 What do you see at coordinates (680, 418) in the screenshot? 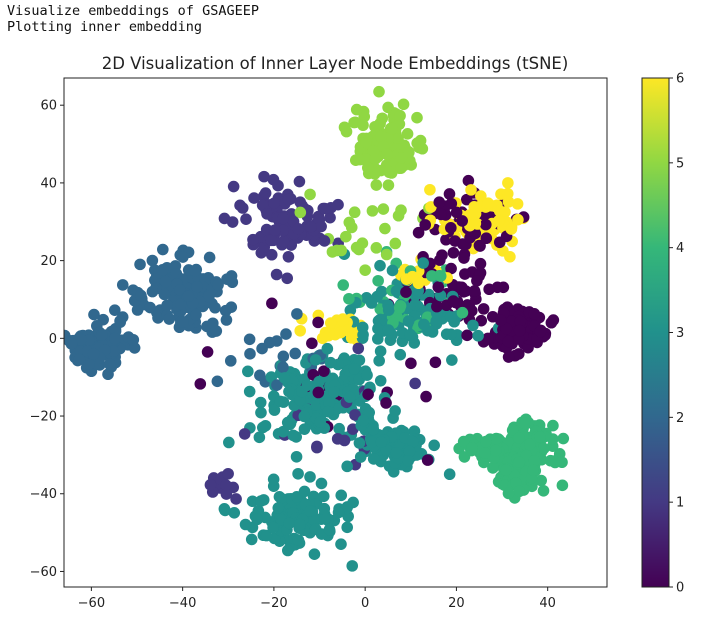
I see `colorbar-tick-label: 2` at bounding box center [680, 418].